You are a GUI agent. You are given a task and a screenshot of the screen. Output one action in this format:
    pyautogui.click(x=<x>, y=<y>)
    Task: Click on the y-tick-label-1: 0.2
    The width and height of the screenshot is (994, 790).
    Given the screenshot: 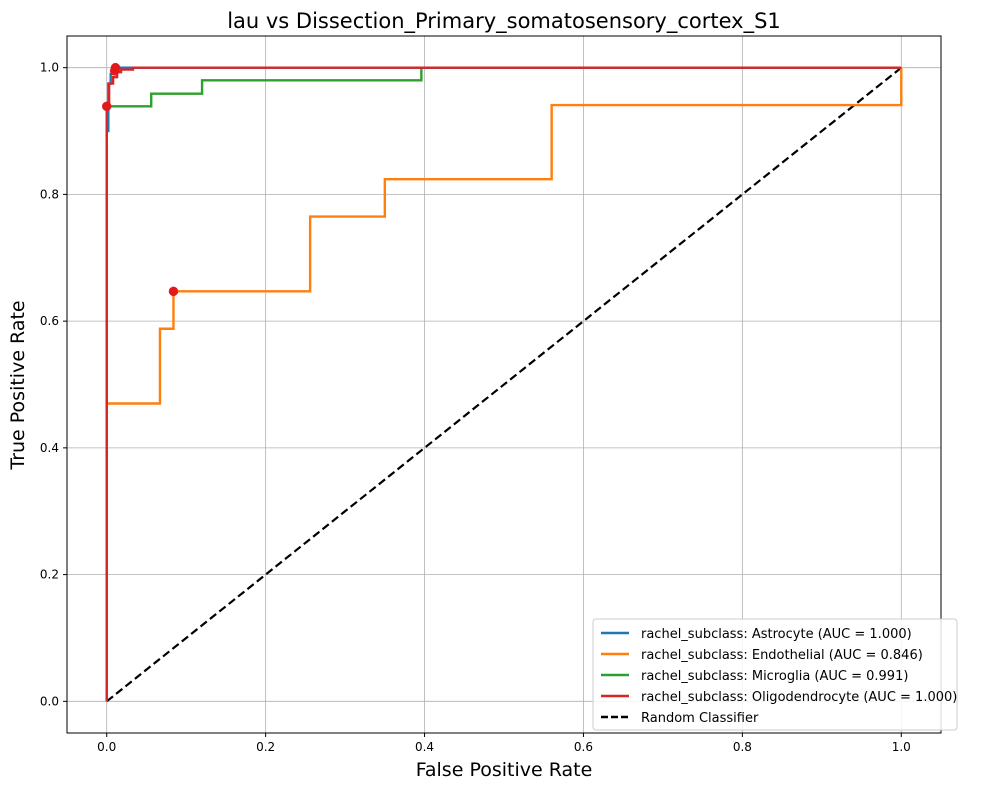 What is the action you would take?
    pyautogui.click(x=49, y=575)
    